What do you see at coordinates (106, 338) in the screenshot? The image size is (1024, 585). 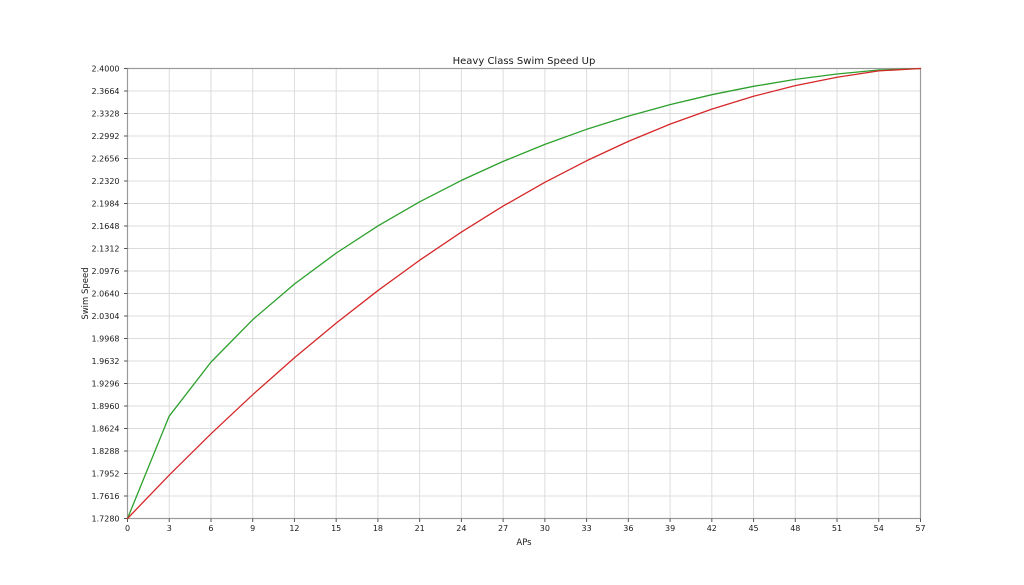 I see `y-tick-label: 1.9968` at bounding box center [106, 338].